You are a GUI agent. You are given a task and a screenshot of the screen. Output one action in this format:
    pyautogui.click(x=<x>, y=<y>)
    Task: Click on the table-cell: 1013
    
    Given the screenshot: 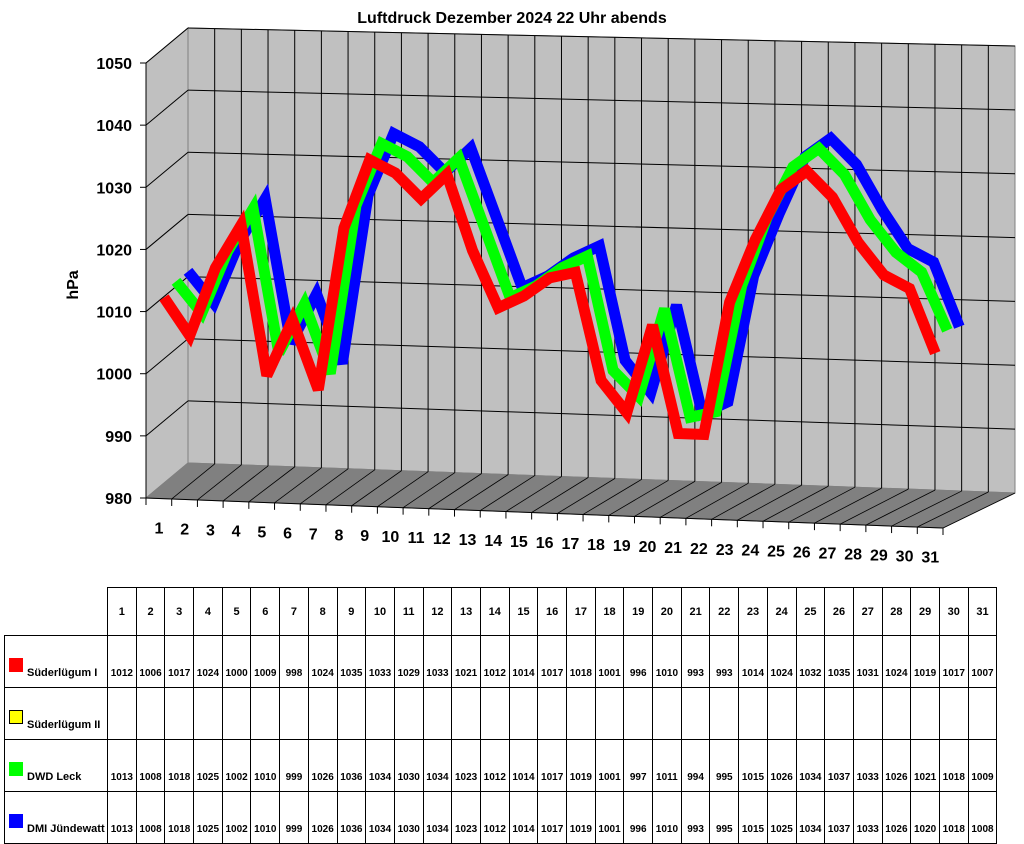 What is the action you would take?
    pyautogui.click(x=122, y=817)
    